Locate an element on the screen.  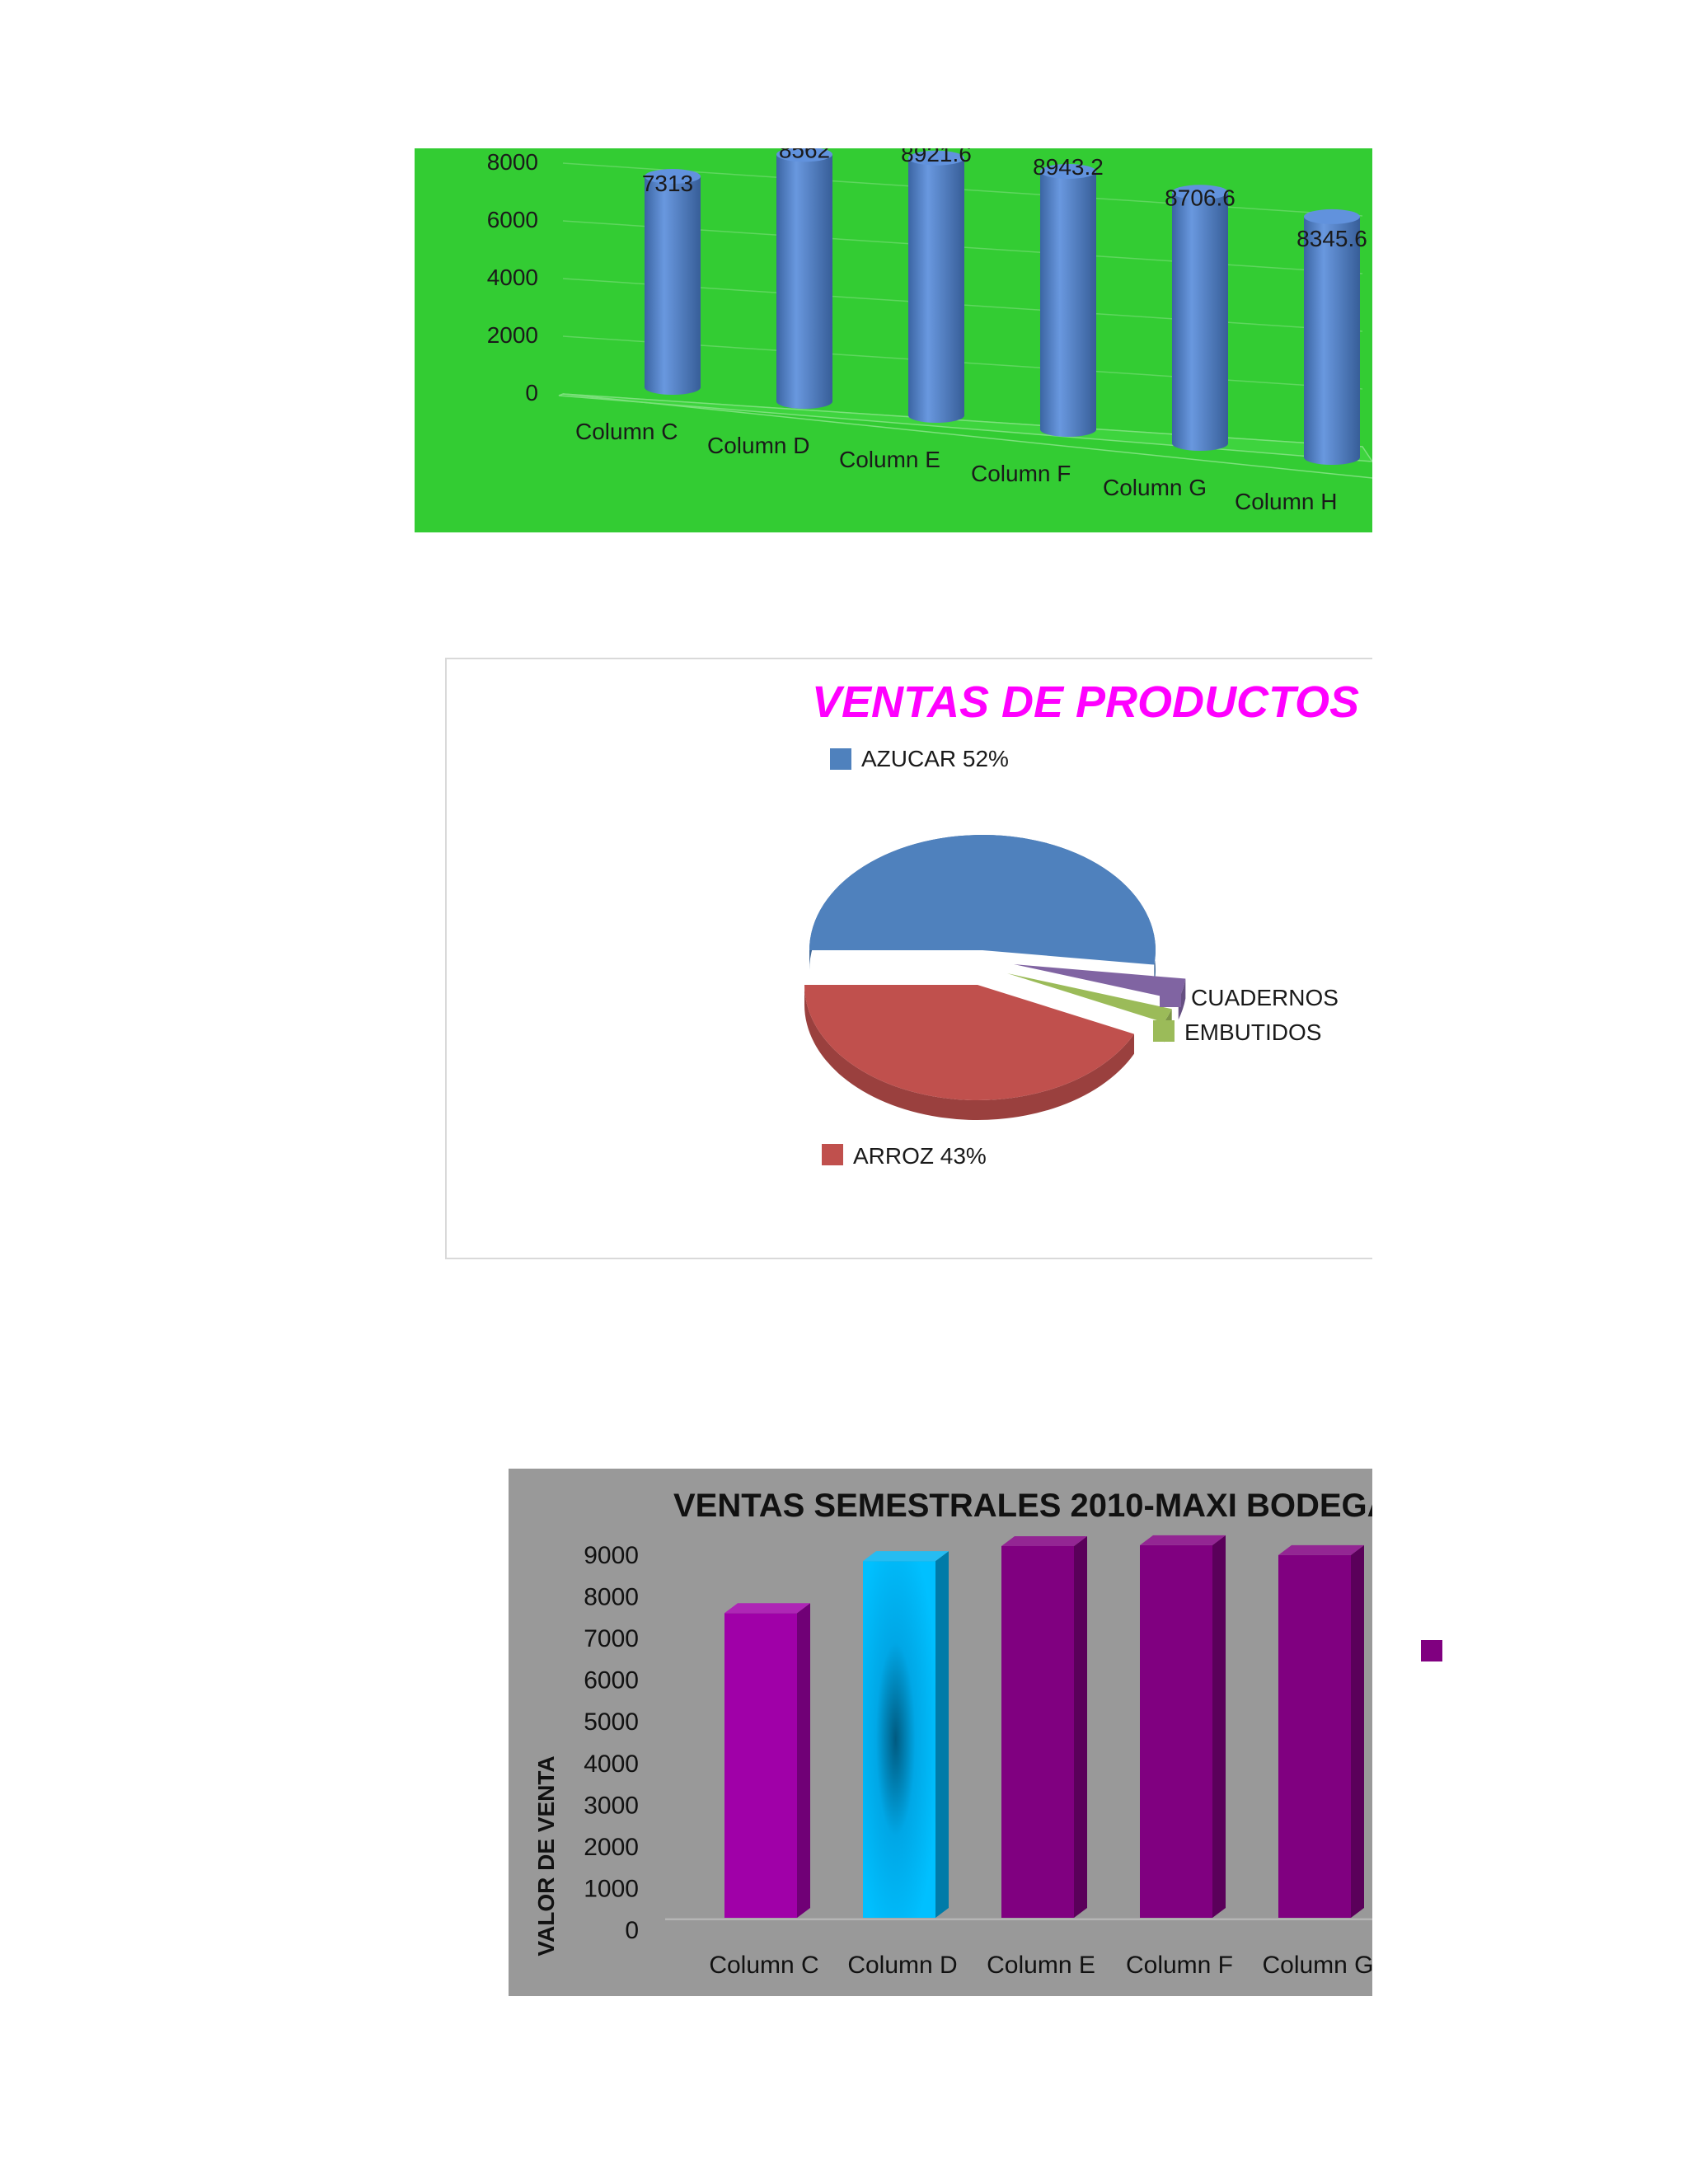
legend-label: EMBUTIDOS is located at coordinates (1252, 1032).